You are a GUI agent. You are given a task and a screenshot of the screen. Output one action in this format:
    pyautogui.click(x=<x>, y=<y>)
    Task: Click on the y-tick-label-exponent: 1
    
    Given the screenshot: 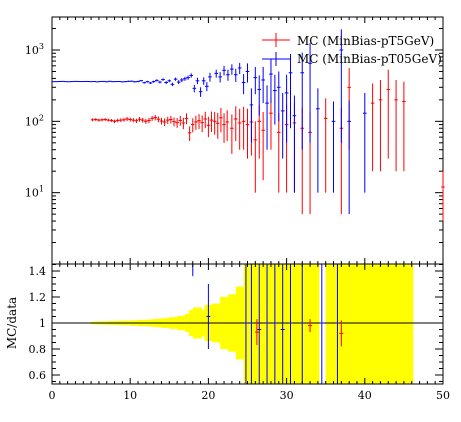 What is the action you would take?
    pyautogui.click(x=41, y=189)
    